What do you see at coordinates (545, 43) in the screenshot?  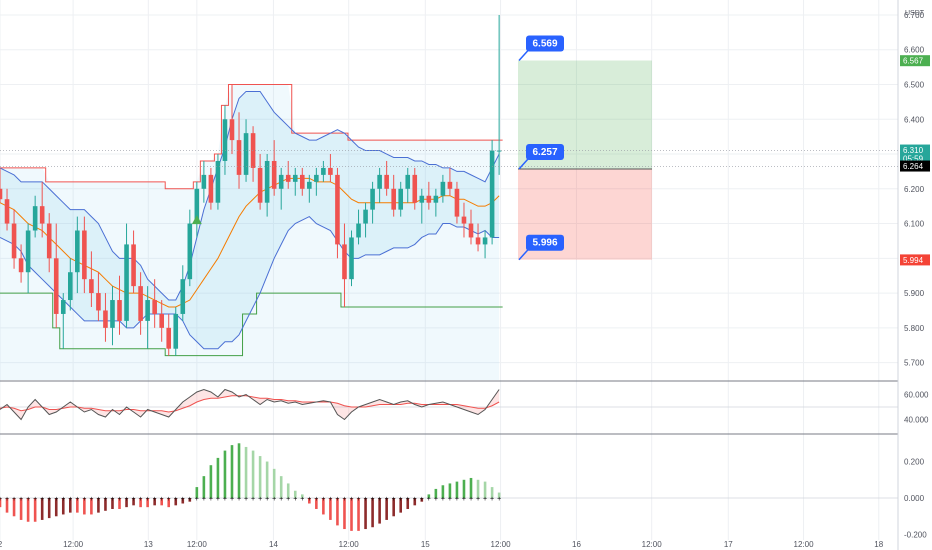 I see `target-price-label` at bounding box center [545, 43].